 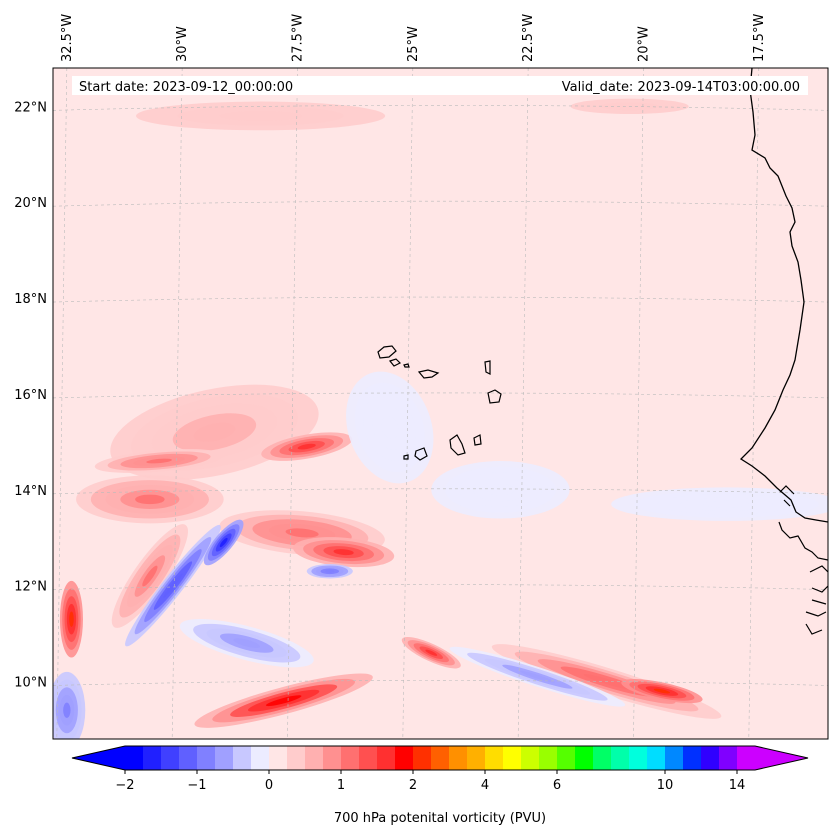 What do you see at coordinates (681, 87) in the screenshot?
I see `valid-date-label: Valid_date: 2023-09-14T03:00:00.00` at bounding box center [681, 87].